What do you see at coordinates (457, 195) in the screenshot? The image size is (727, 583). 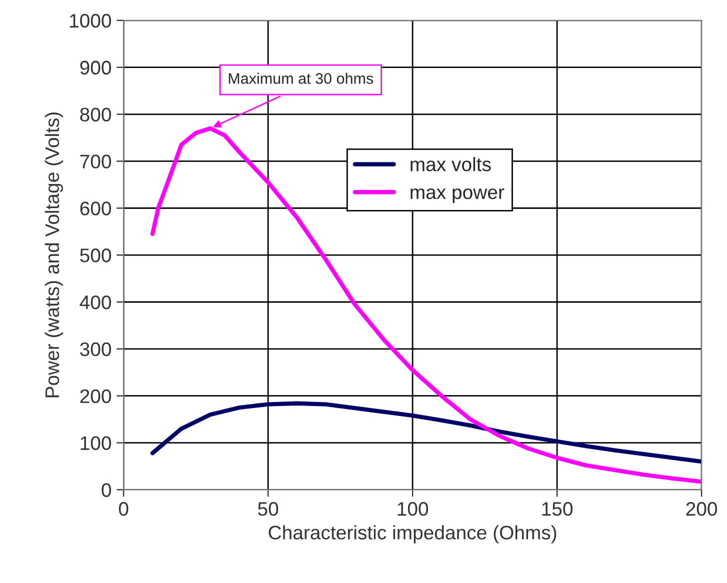 I see `legend-label: max power` at bounding box center [457, 195].